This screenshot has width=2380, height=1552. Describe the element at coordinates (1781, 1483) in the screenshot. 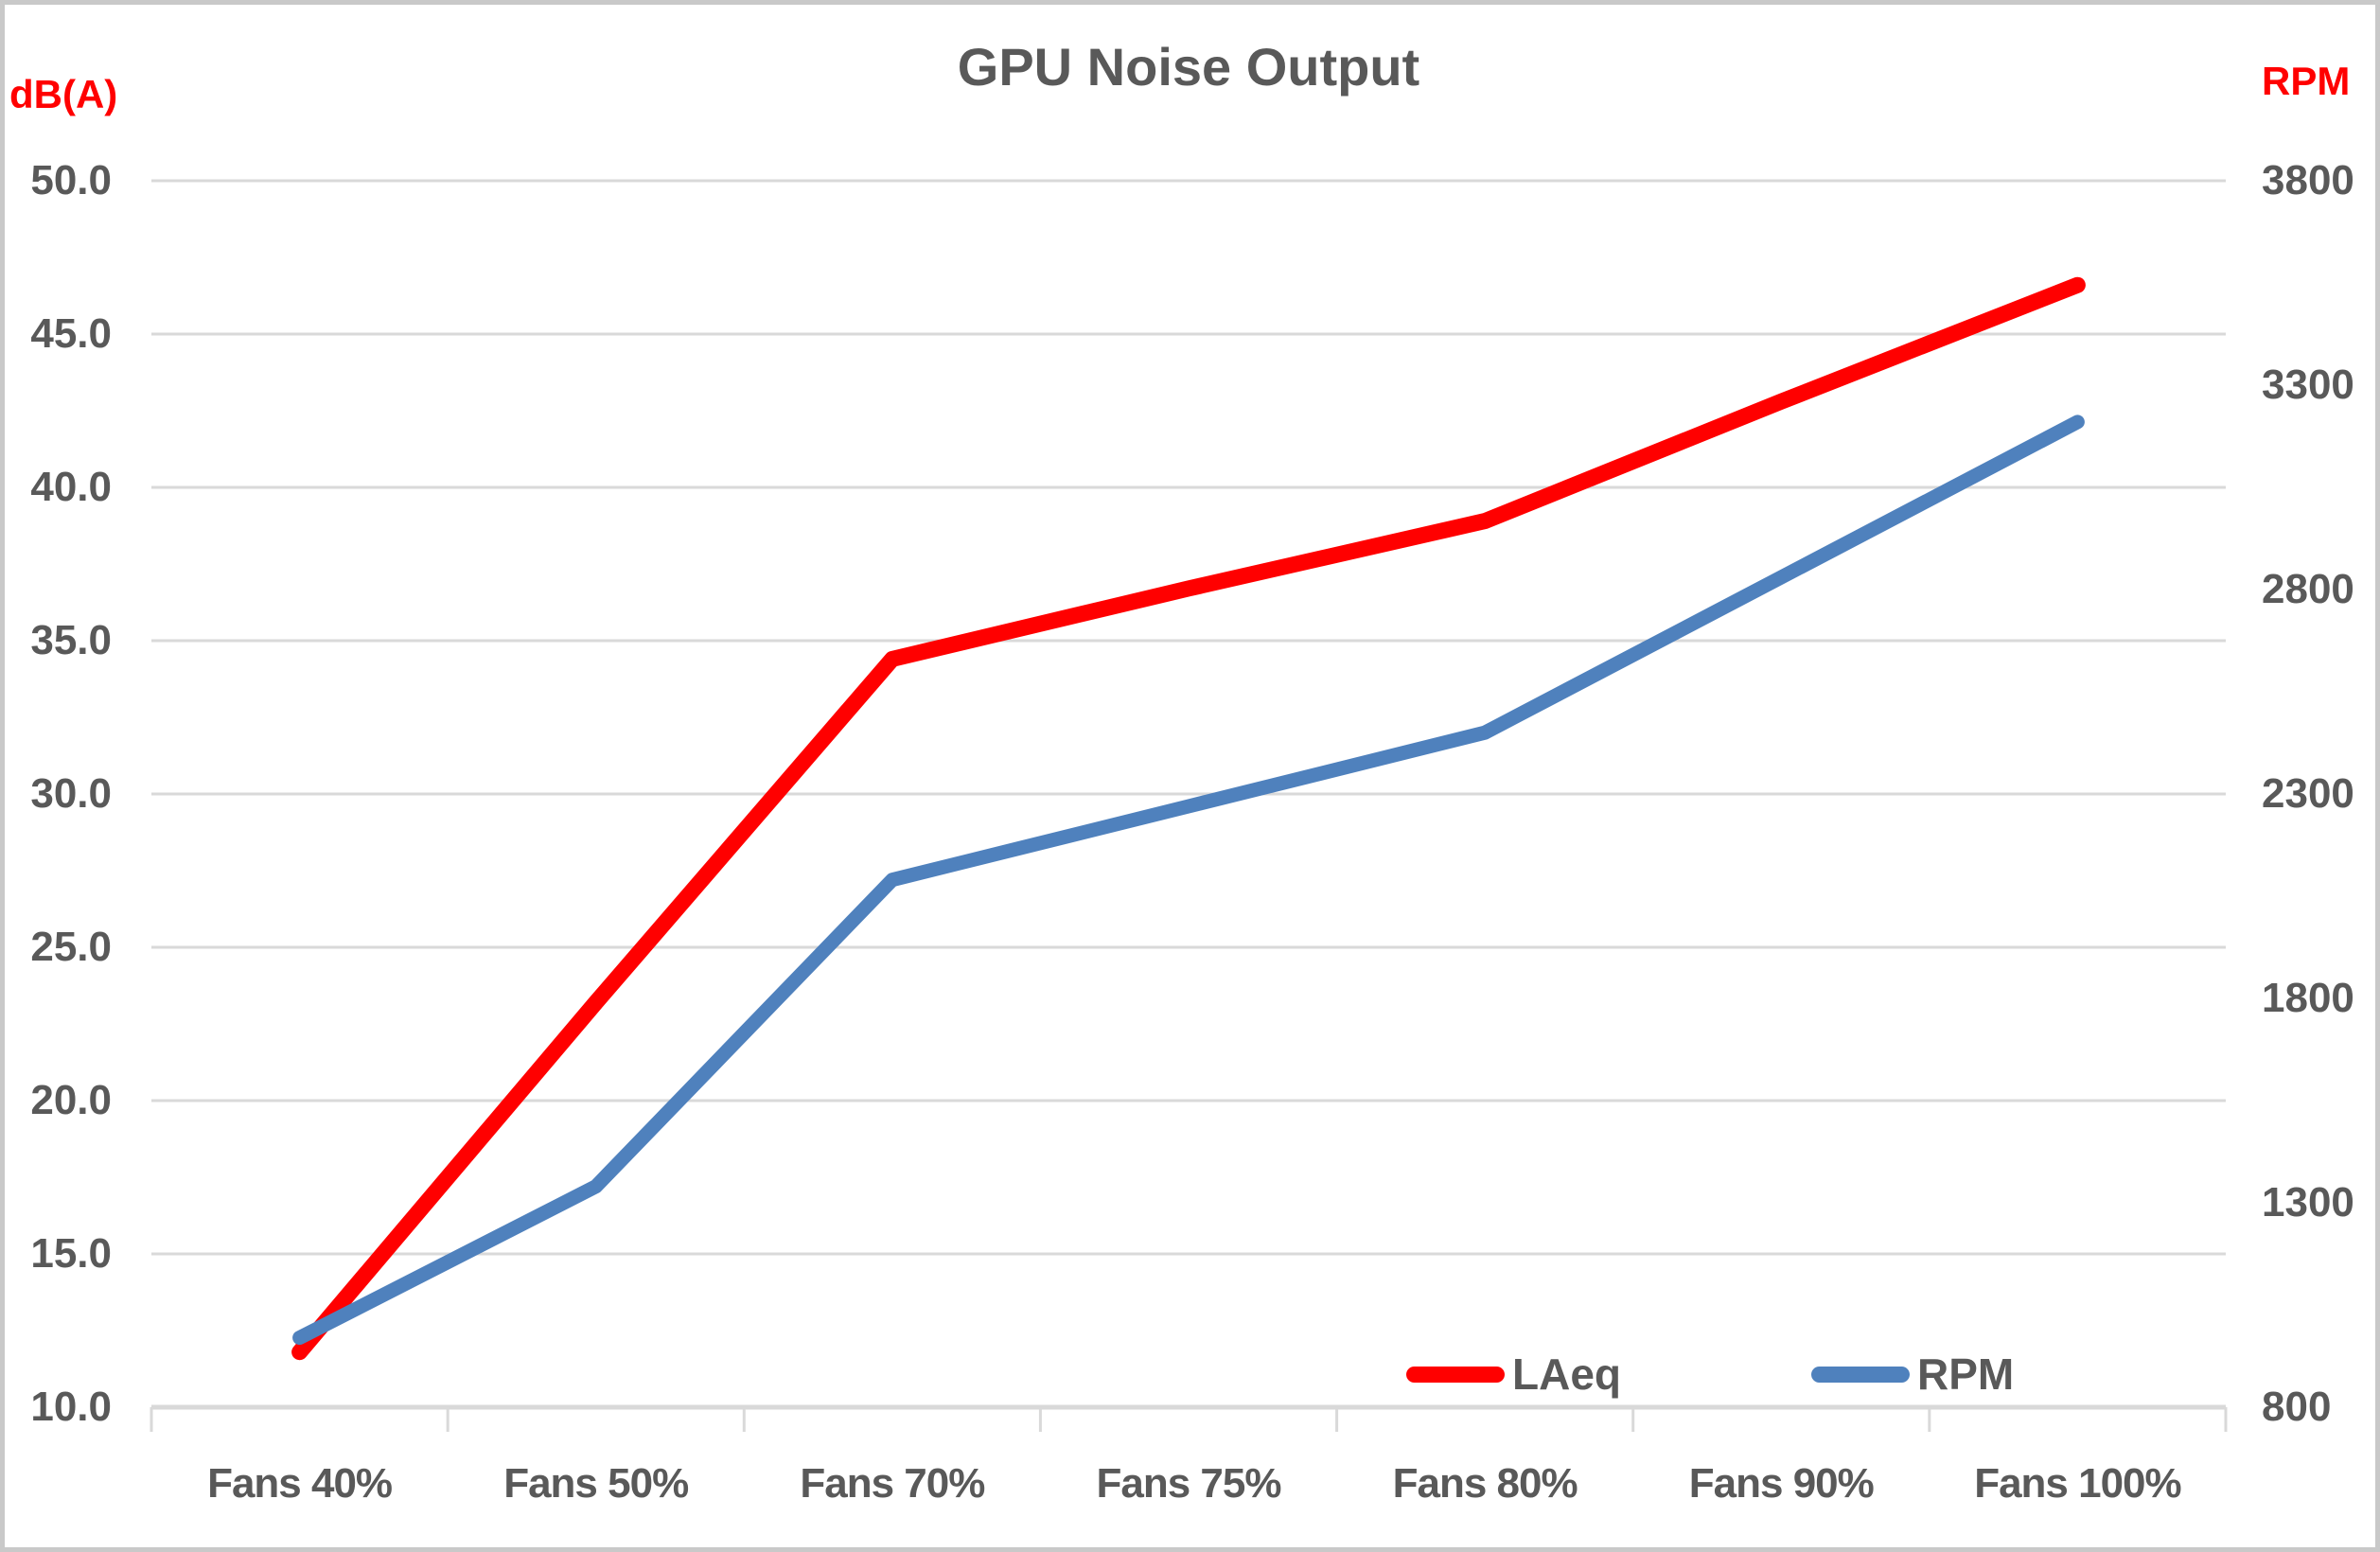

I see `x-axis-category-label: Fans 90%` at that location.